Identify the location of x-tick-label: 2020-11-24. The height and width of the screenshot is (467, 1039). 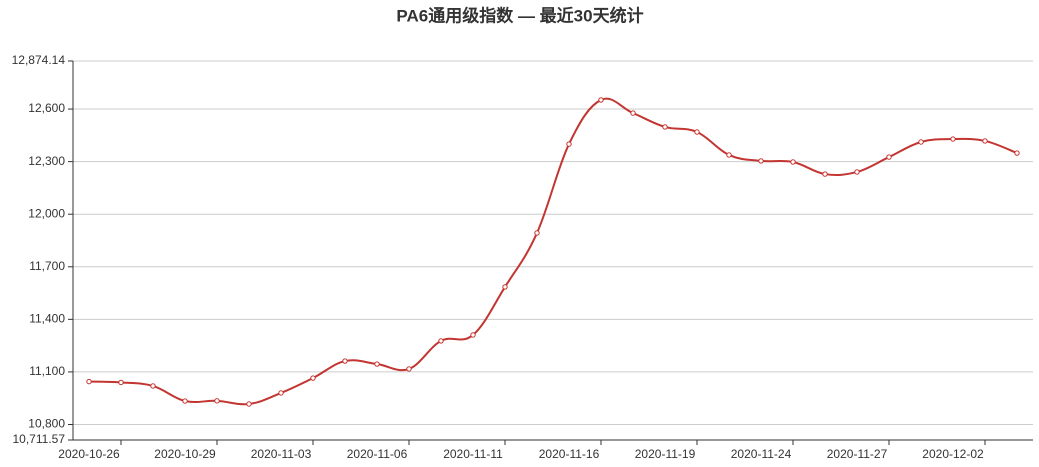
(761, 454).